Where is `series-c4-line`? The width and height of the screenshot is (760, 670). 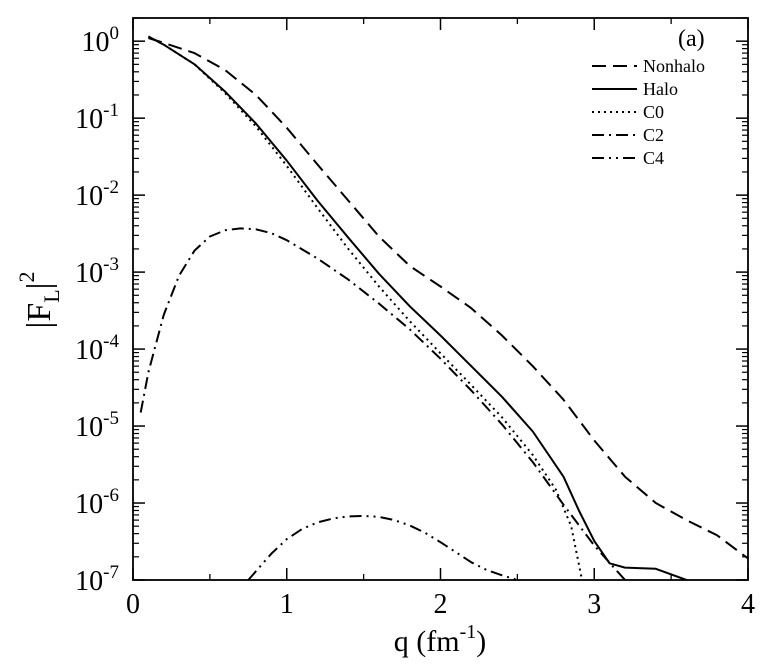
series-c4-line is located at coordinates (382, 547).